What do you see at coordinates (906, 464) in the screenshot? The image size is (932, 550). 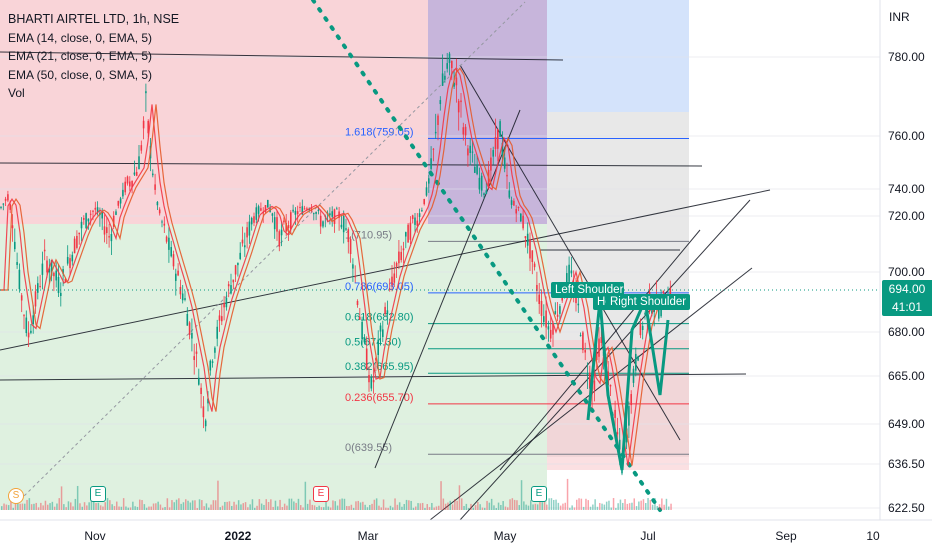 I see `price-axis-tick: 636.50` at bounding box center [906, 464].